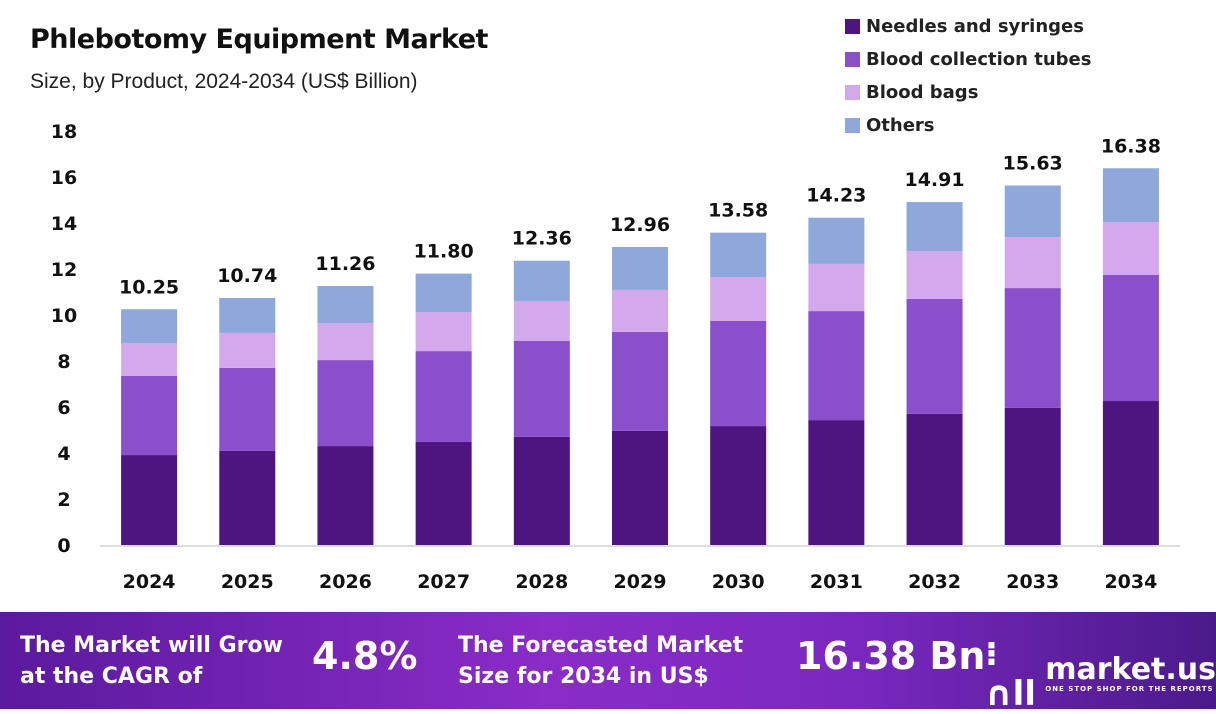 This screenshot has height=714, width=1216. What do you see at coordinates (1130, 582) in the screenshot?
I see `x-tick-label: 2034` at bounding box center [1130, 582].